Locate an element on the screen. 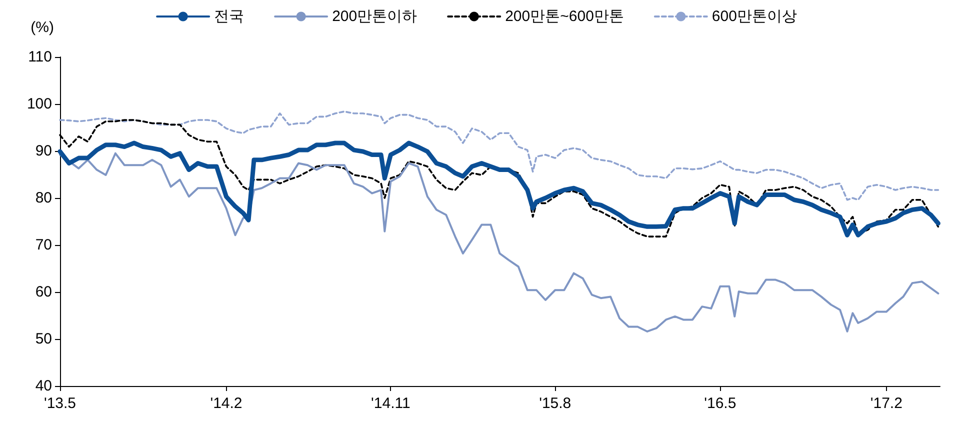  legend-label: 전국 is located at coordinates (229, 16).